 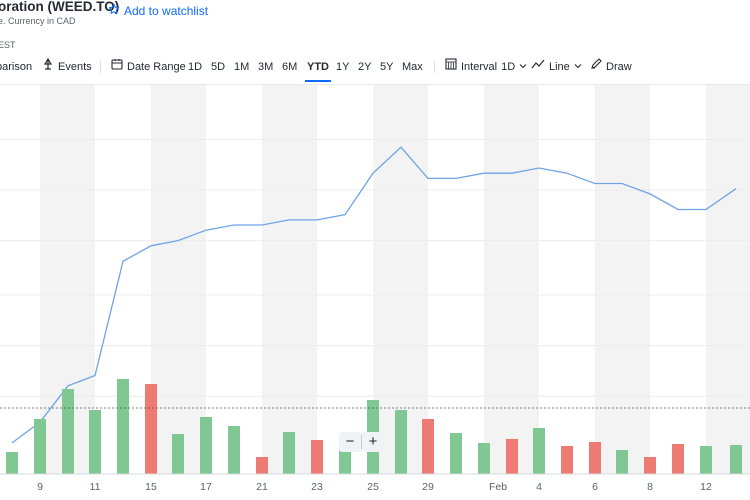 I want to click on range-5d-button: 5D, so click(x=218, y=67).